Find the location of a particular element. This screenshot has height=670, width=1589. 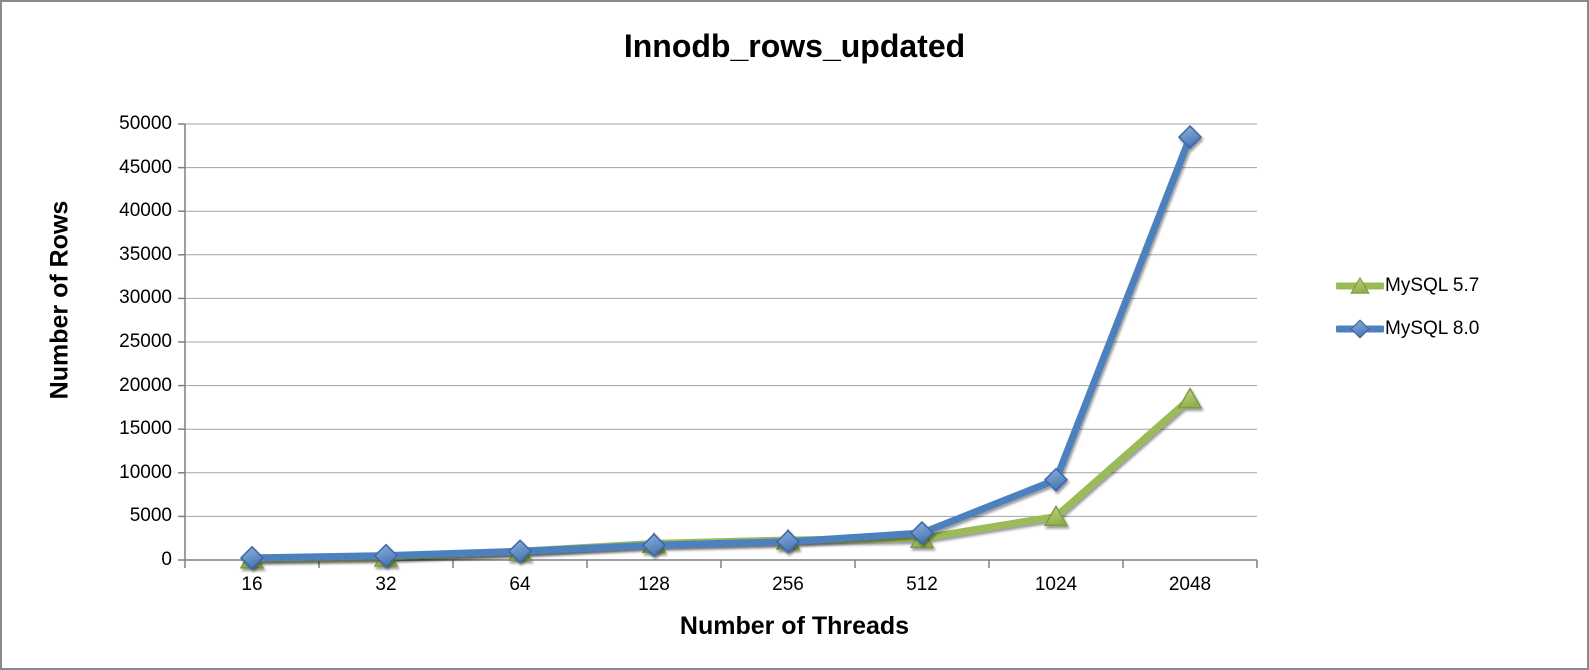

x-tick-label: 256 is located at coordinates (788, 584).